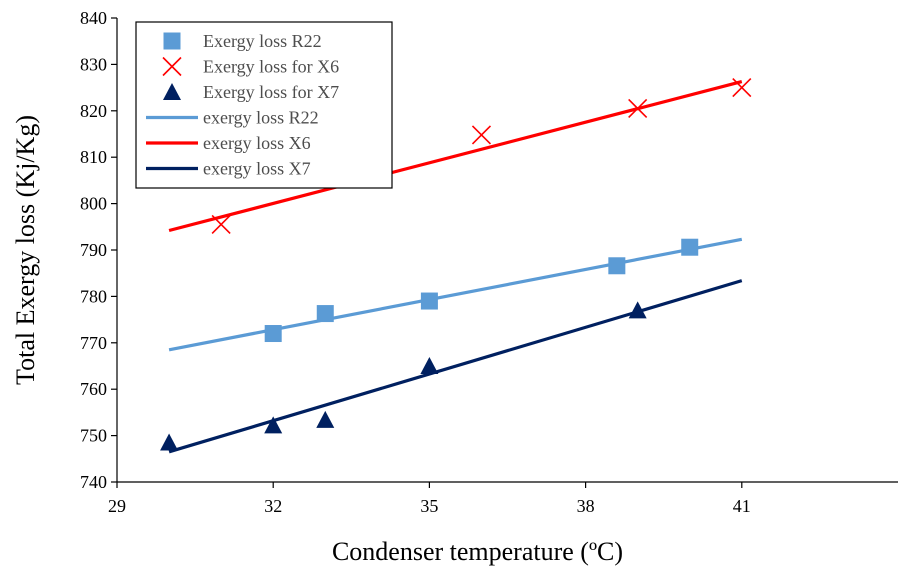 Image resolution: width=910 pixels, height=569 pixels. I want to click on y-tick-label: 740, so click(93, 482).